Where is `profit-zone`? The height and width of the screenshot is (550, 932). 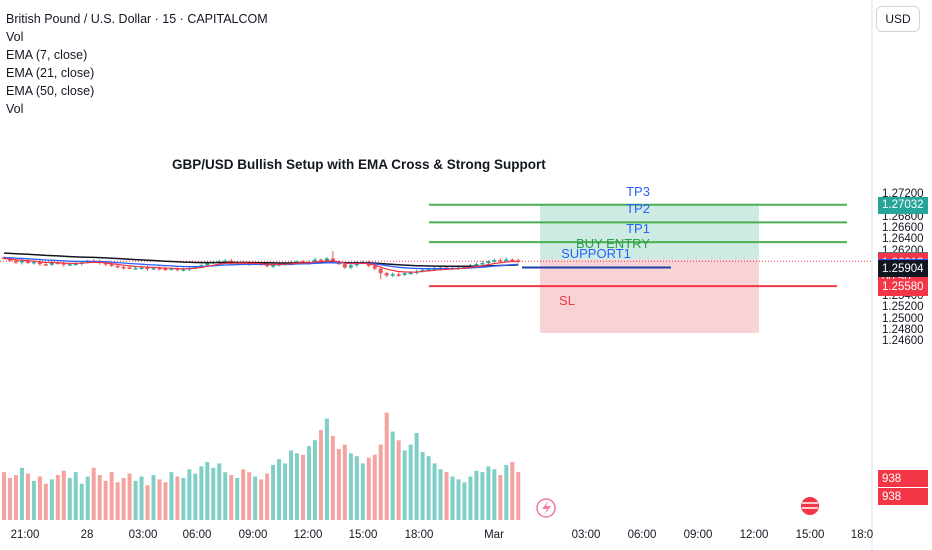 profit-zone is located at coordinates (649, 232).